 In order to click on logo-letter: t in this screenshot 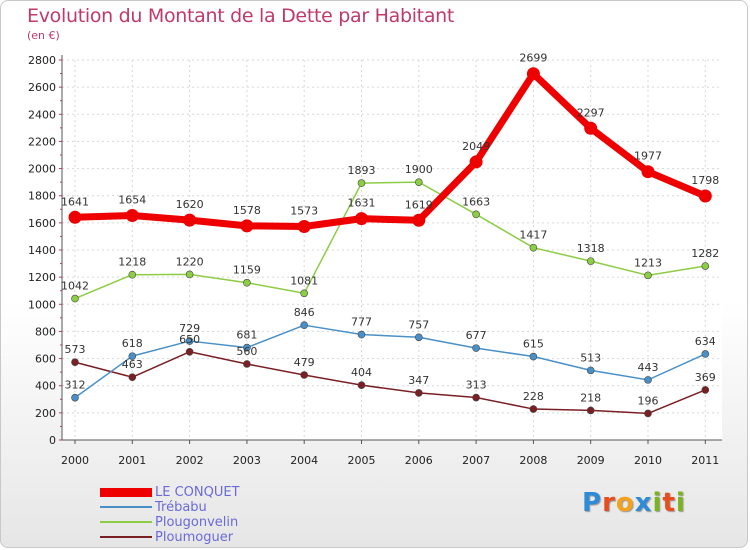, I will do `click(669, 503)`.